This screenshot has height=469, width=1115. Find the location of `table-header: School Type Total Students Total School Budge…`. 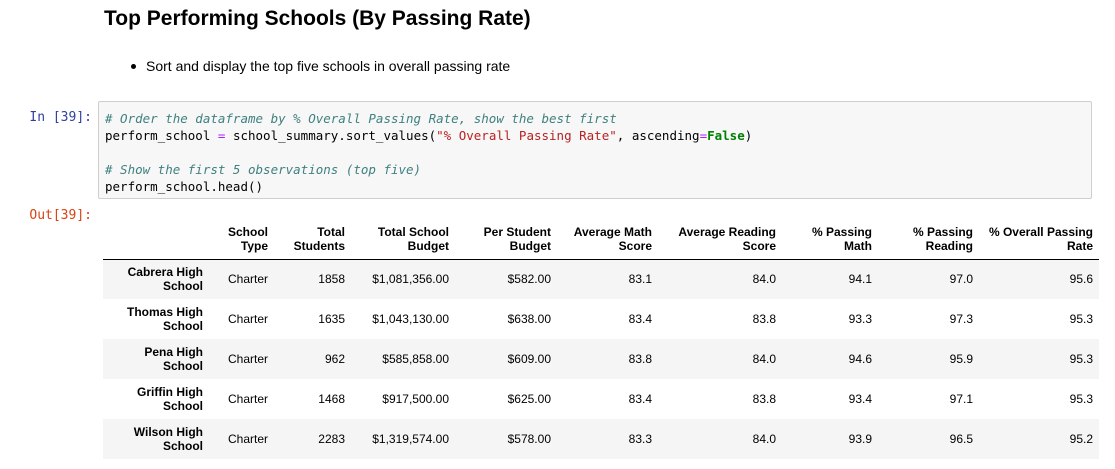

table-header: School Type Total Students Total School Budge… is located at coordinates (601, 241).